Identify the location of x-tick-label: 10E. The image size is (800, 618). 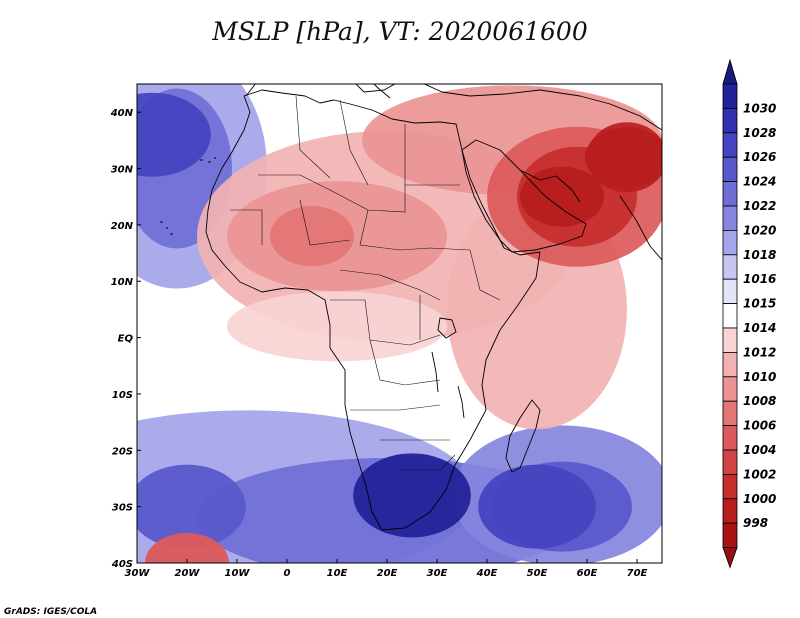
(337, 573).